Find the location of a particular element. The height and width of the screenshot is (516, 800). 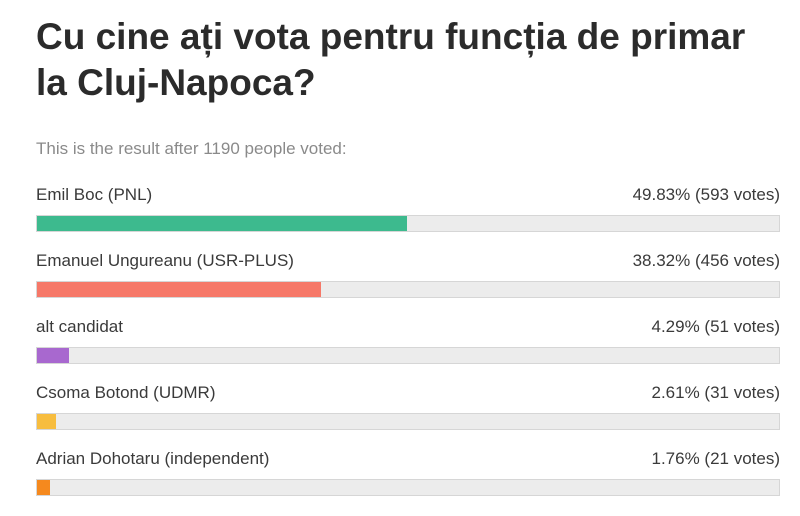

poll-option: Emil Boc (PNL) 49.83% (593 votes) is located at coordinates (408, 218).